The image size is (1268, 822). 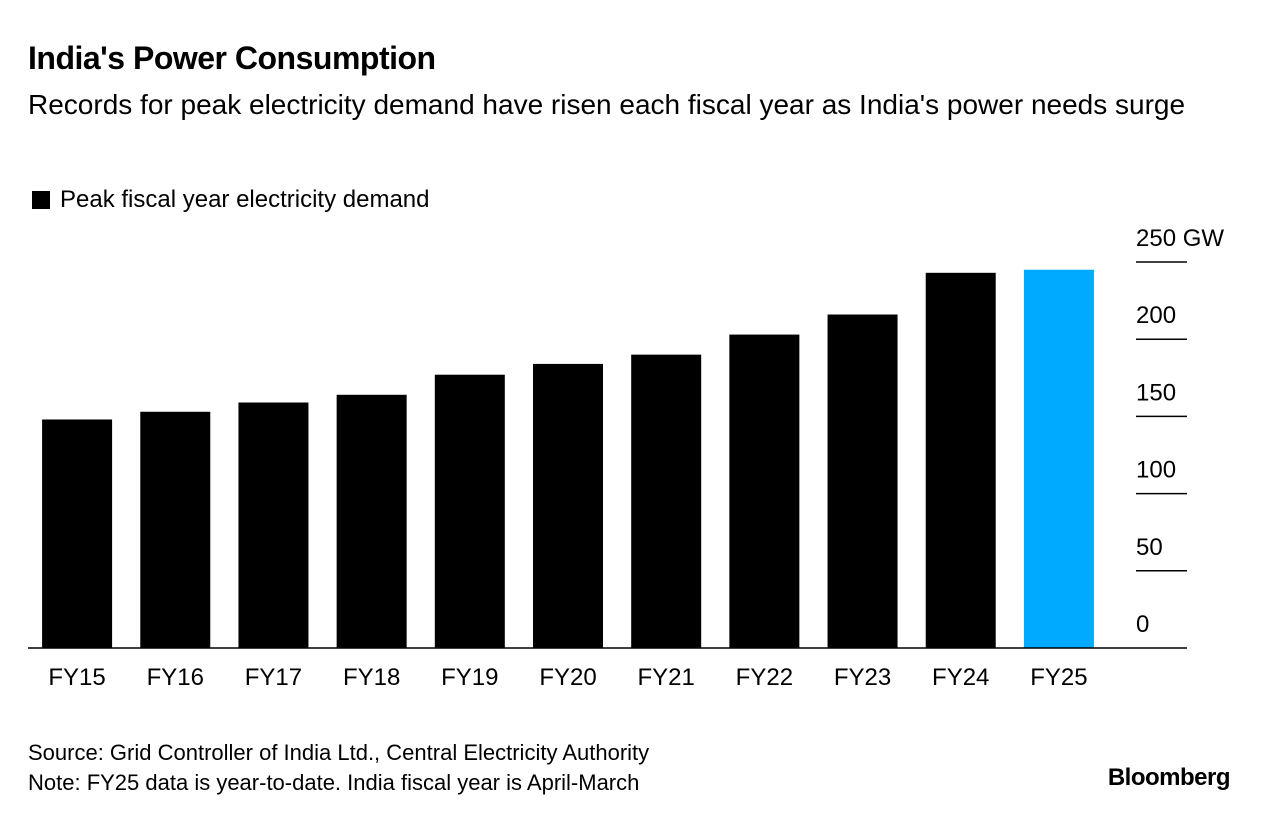 What do you see at coordinates (1142, 624) in the screenshot?
I see `y-tick-label: 0` at bounding box center [1142, 624].